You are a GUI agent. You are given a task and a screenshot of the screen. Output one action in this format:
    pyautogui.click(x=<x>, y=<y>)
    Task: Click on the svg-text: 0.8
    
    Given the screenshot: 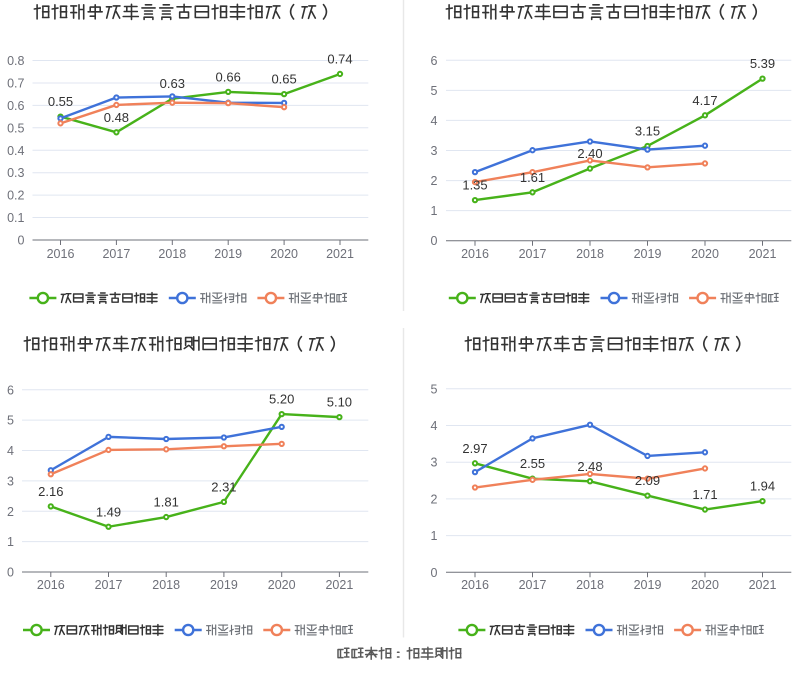 What is the action you would take?
    pyautogui.click(x=15, y=61)
    